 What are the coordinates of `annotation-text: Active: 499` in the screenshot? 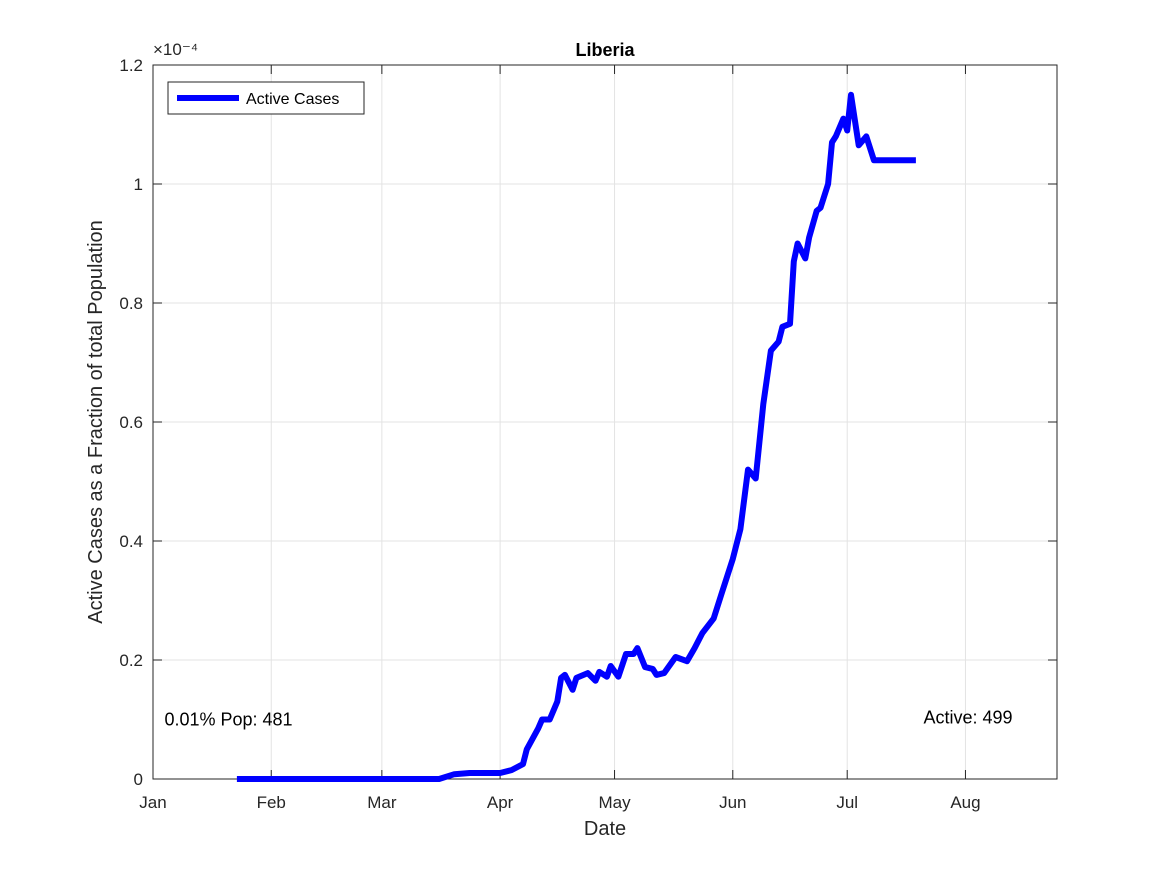 It's located at (967, 718).